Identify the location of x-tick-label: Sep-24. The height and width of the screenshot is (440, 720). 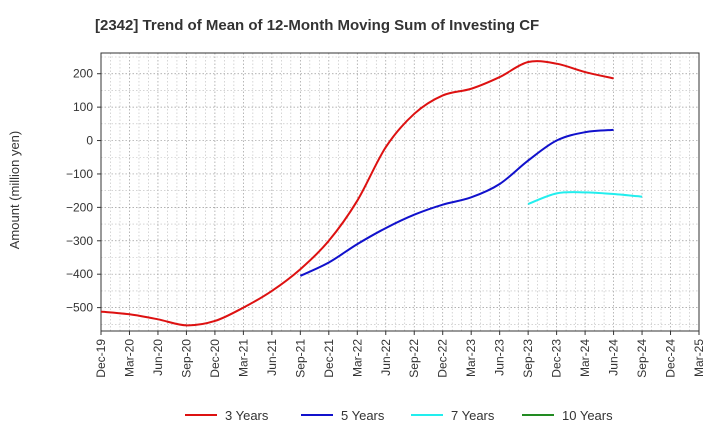
(642, 358).